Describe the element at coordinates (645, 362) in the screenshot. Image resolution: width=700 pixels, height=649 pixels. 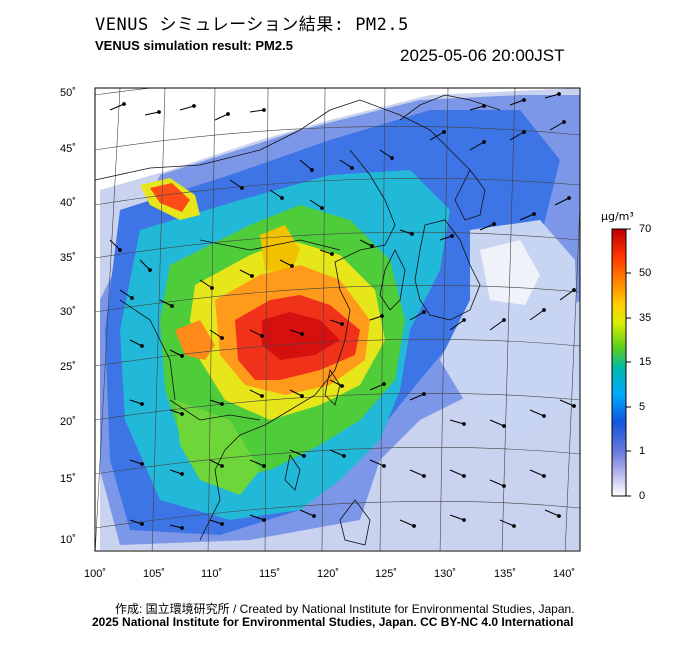
I see `colorbar-tick: 15` at that location.